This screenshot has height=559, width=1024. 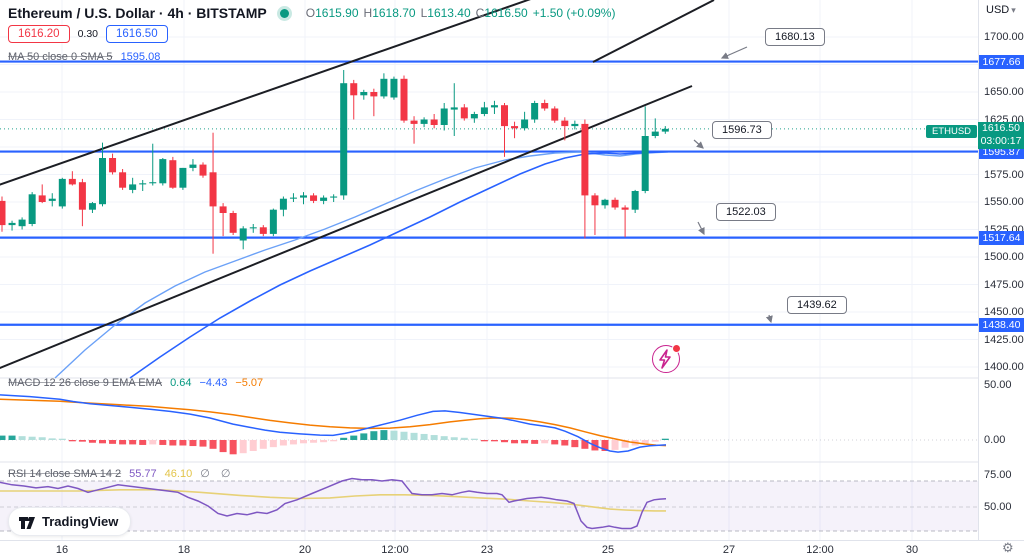 What do you see at coordinates (1004, 257) in the screenshot?
I see `price-tick: 1500.00` at bounding box center [1004, 257].